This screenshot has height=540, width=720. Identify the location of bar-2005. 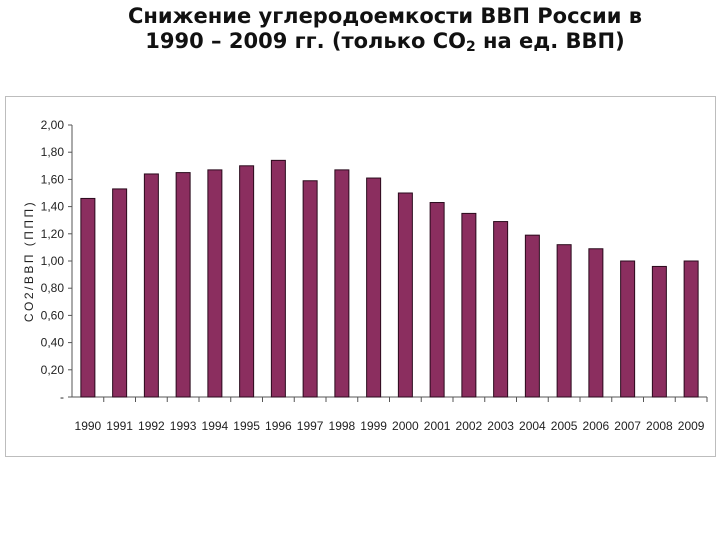
(564, 321).